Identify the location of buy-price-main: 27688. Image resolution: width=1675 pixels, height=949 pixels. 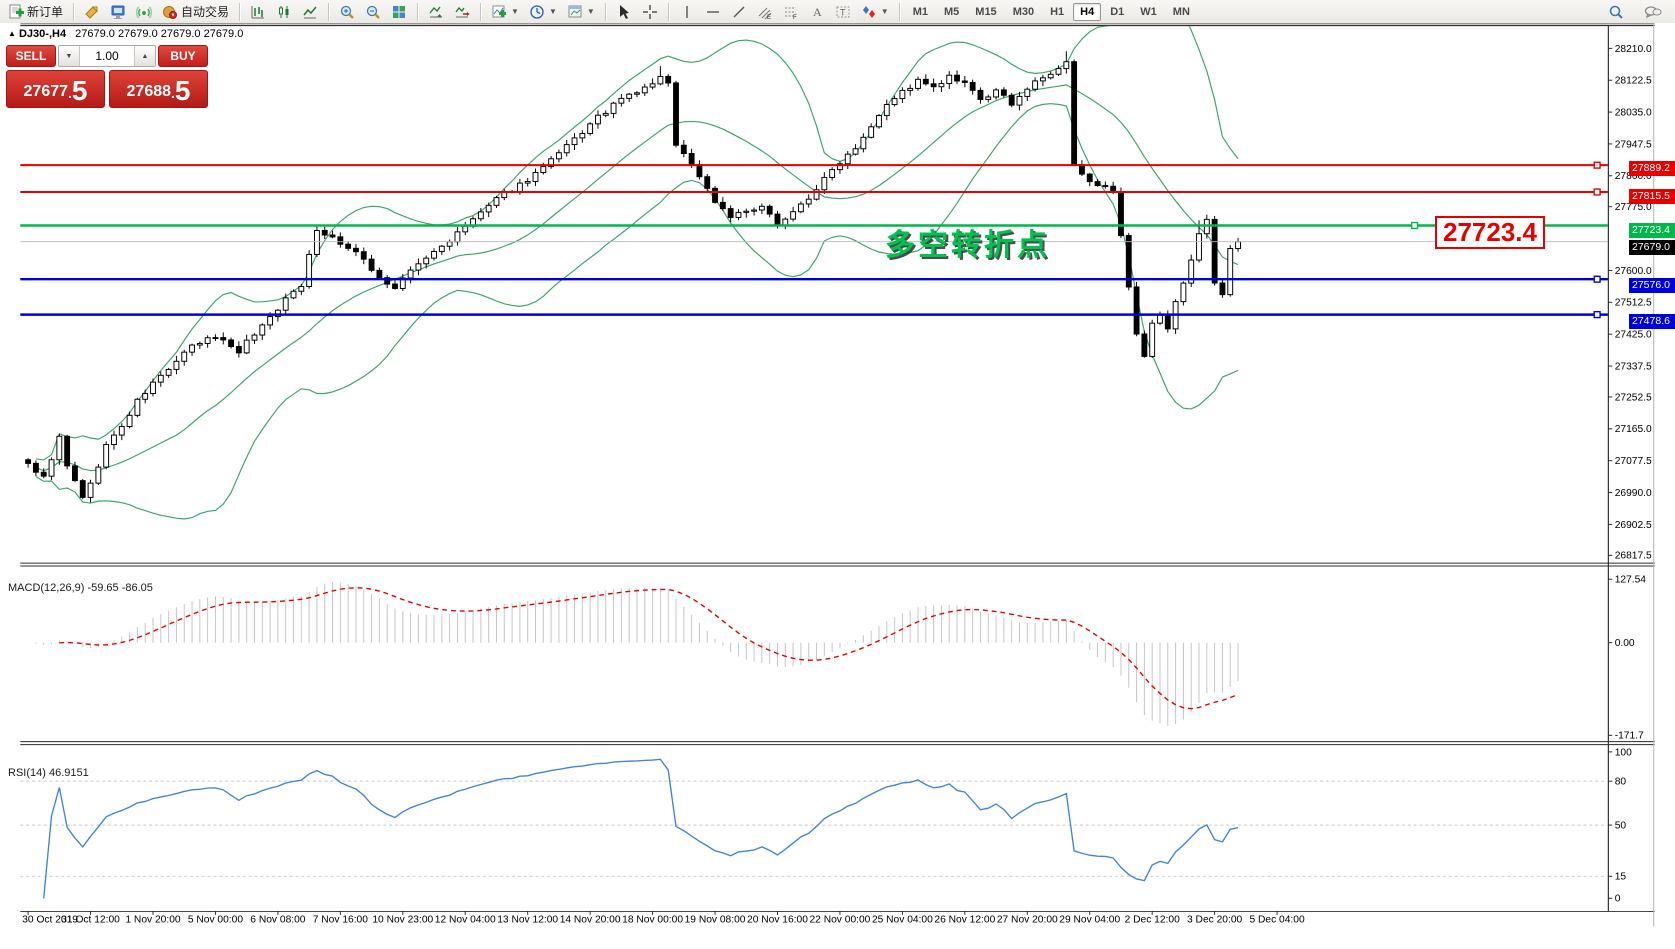
(149, 91).